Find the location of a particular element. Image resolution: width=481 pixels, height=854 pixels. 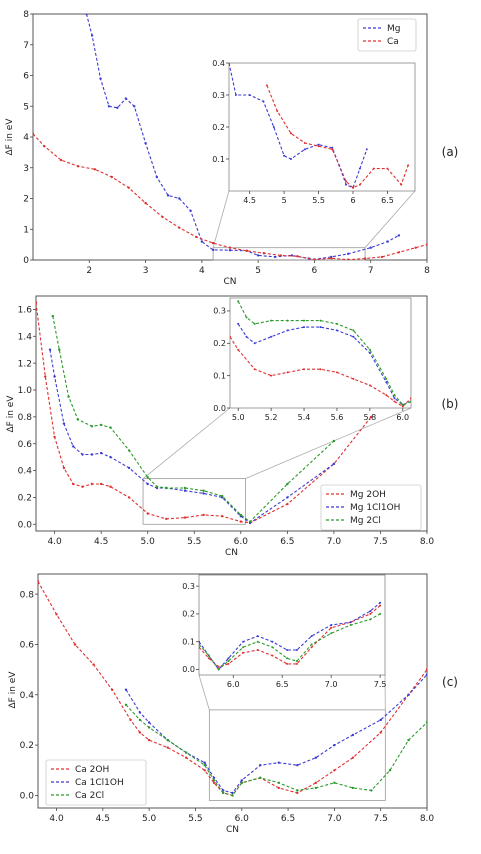

x-tick-label: 5.4 is located at coordinates (304, 417).